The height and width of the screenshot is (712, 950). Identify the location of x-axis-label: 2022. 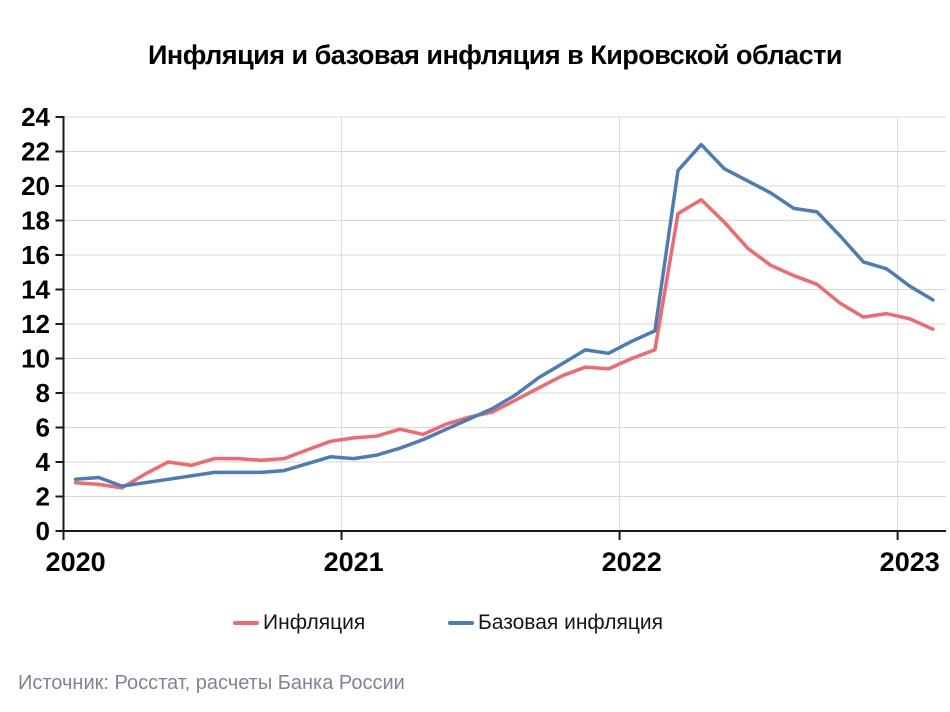
(632, 562).